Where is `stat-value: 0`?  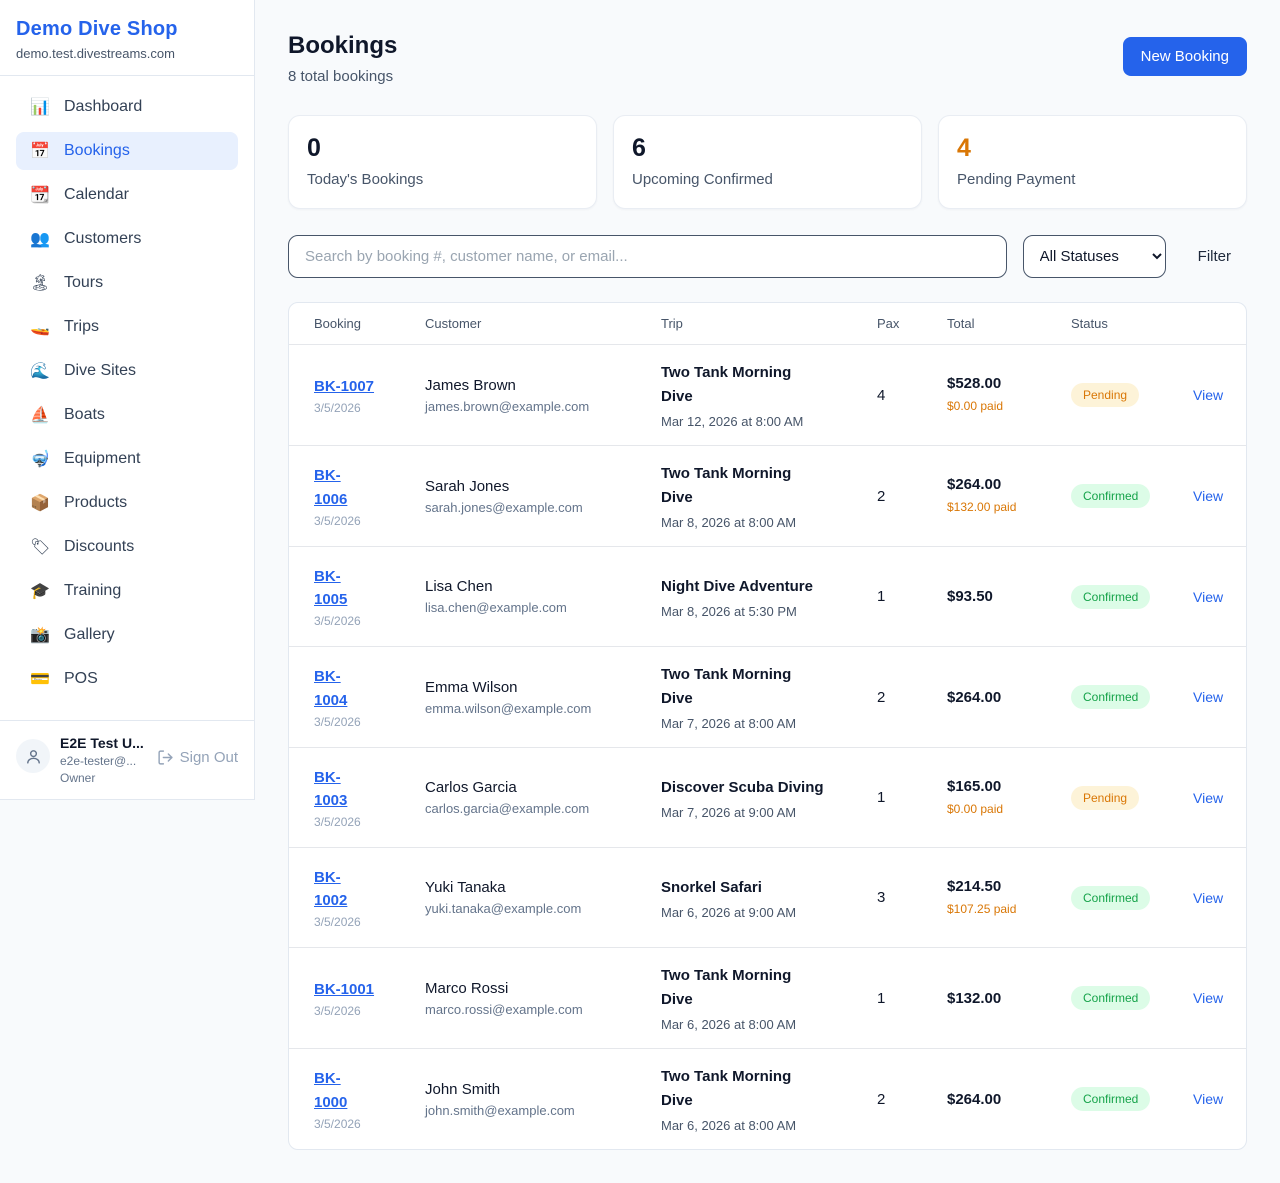 stat-value: 0 is located at coordinates (314, 148).